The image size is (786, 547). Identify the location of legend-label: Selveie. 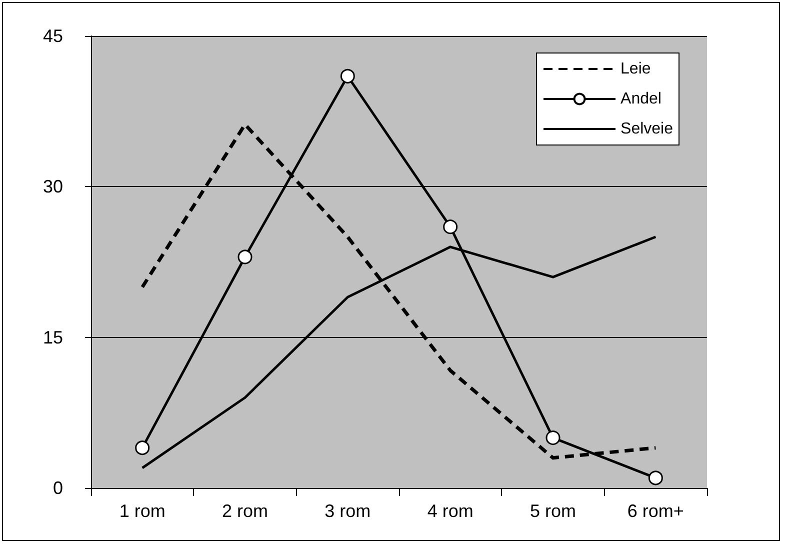
(647, 129).